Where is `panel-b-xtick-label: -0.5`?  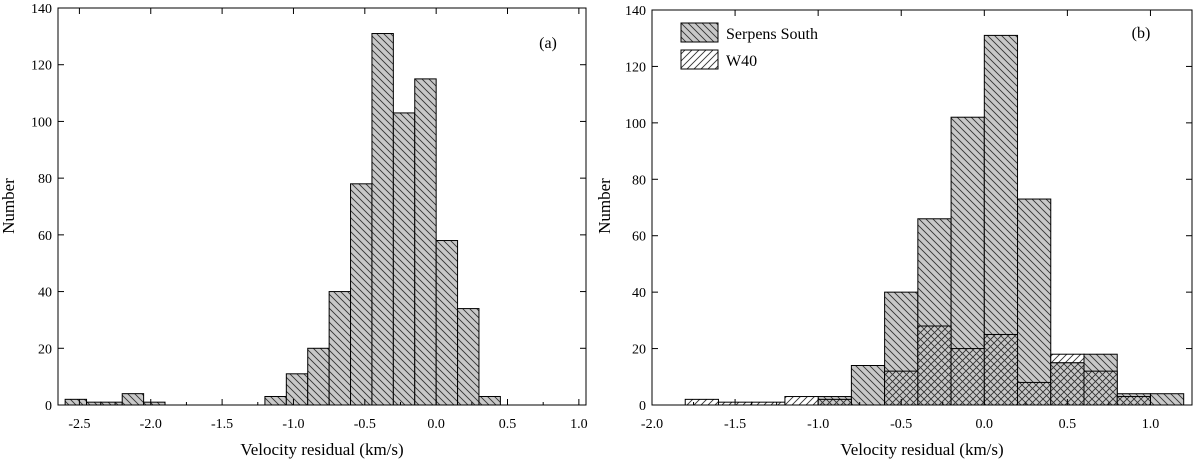 panel-b-xtick-label: -0.5 is located at coordinates (901, 424).